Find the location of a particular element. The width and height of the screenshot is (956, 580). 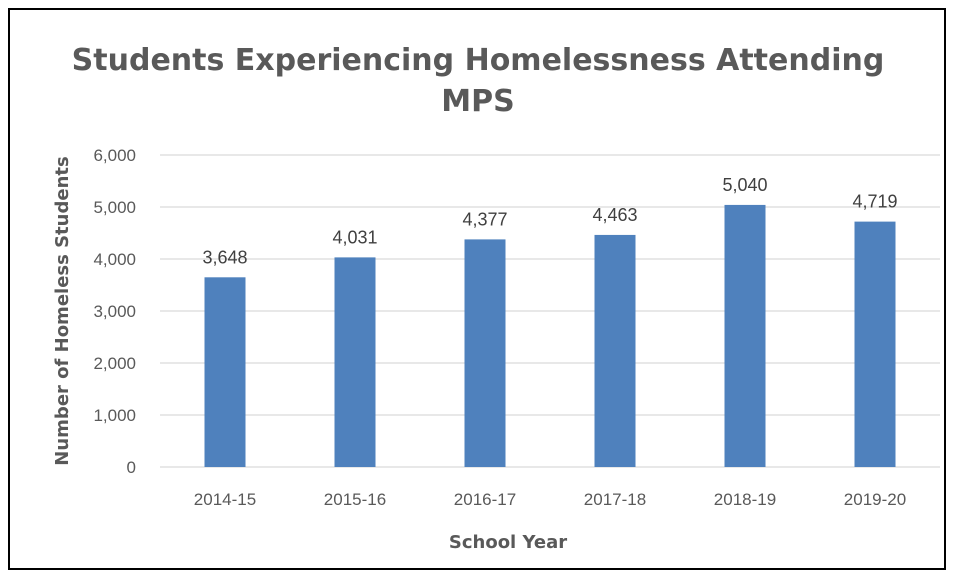

data-label: 3,648 is located at coordinates (224, 257).